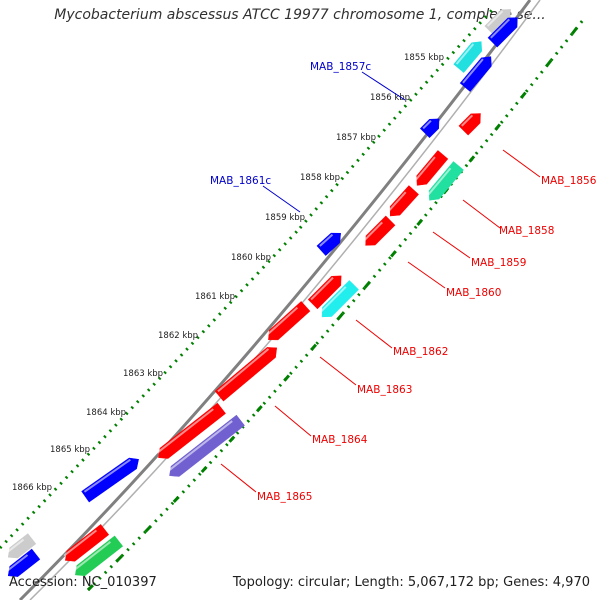 The height and width of the screenshot is (600, 600). I want to click on gene-label-MAB_1860: MAB_1860, so click(473, 293).